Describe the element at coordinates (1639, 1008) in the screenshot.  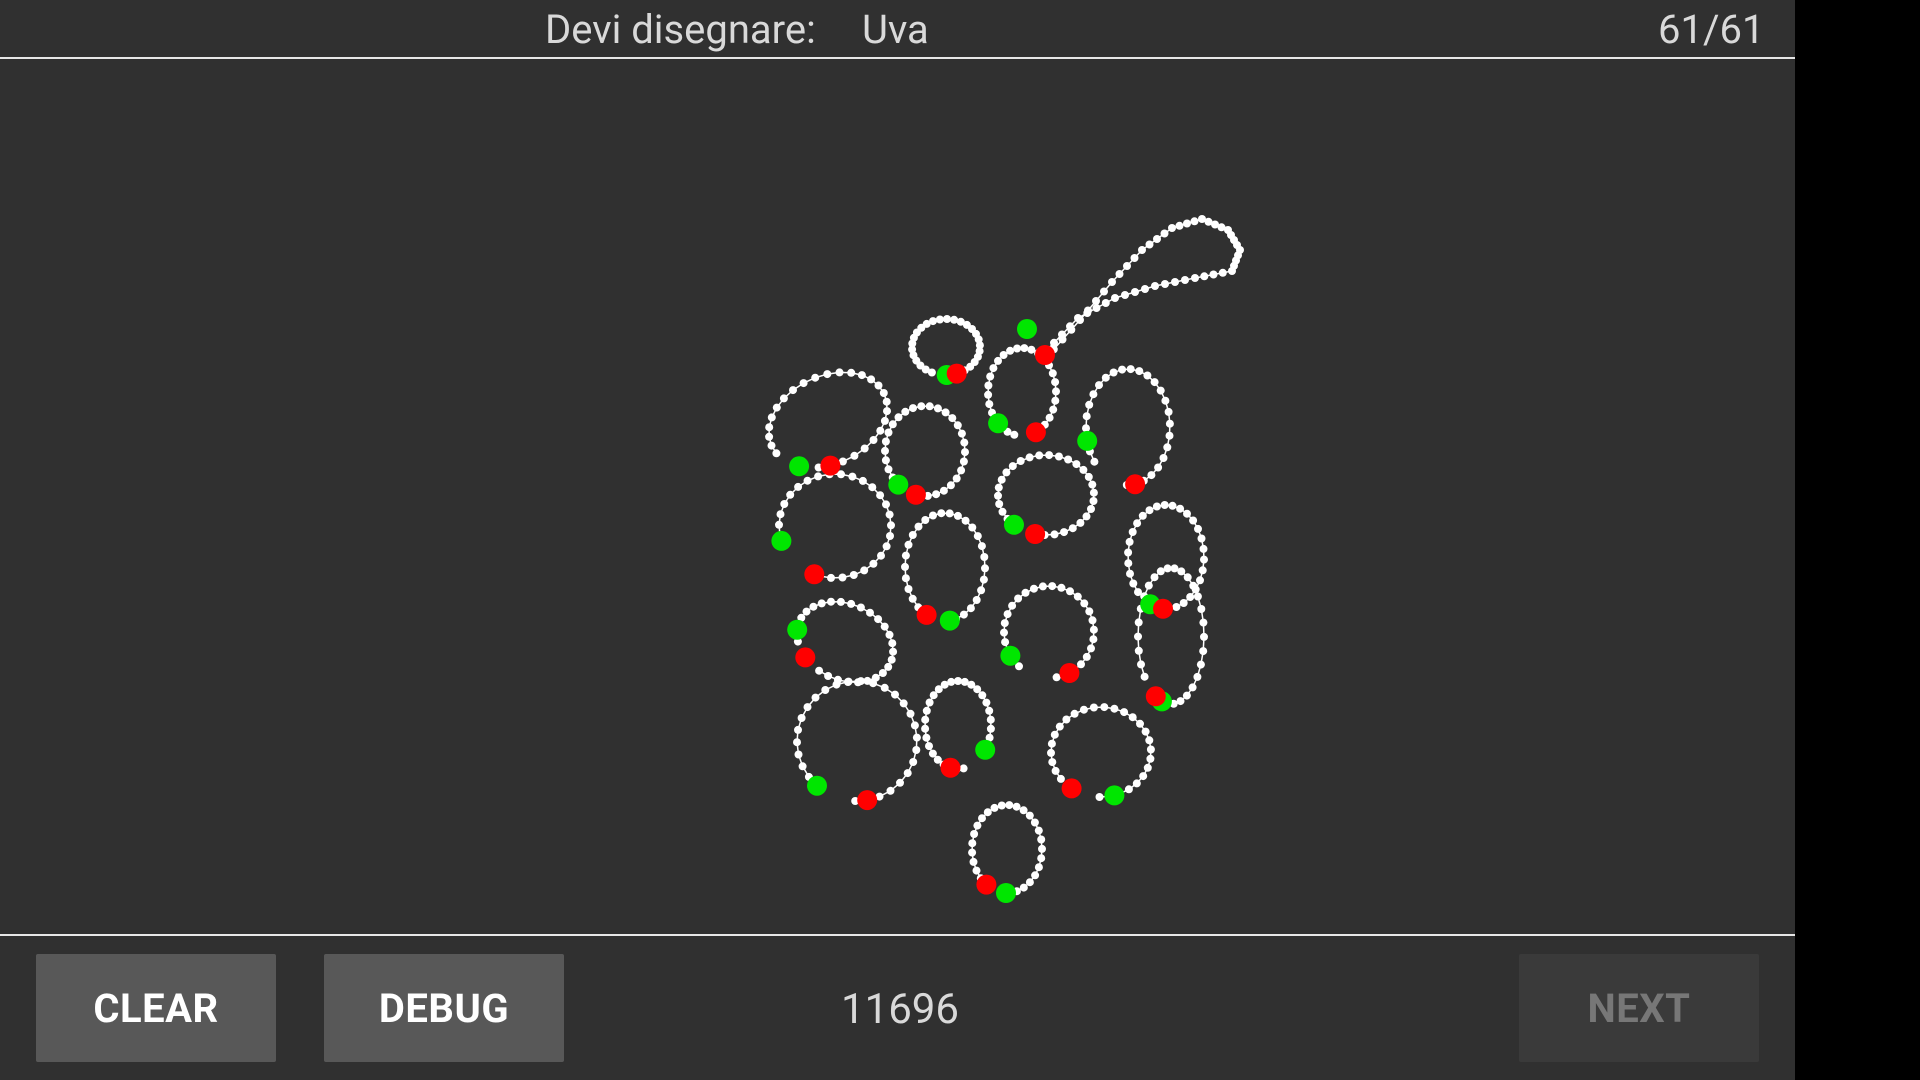
I see `next-button: NEXT` at that location.